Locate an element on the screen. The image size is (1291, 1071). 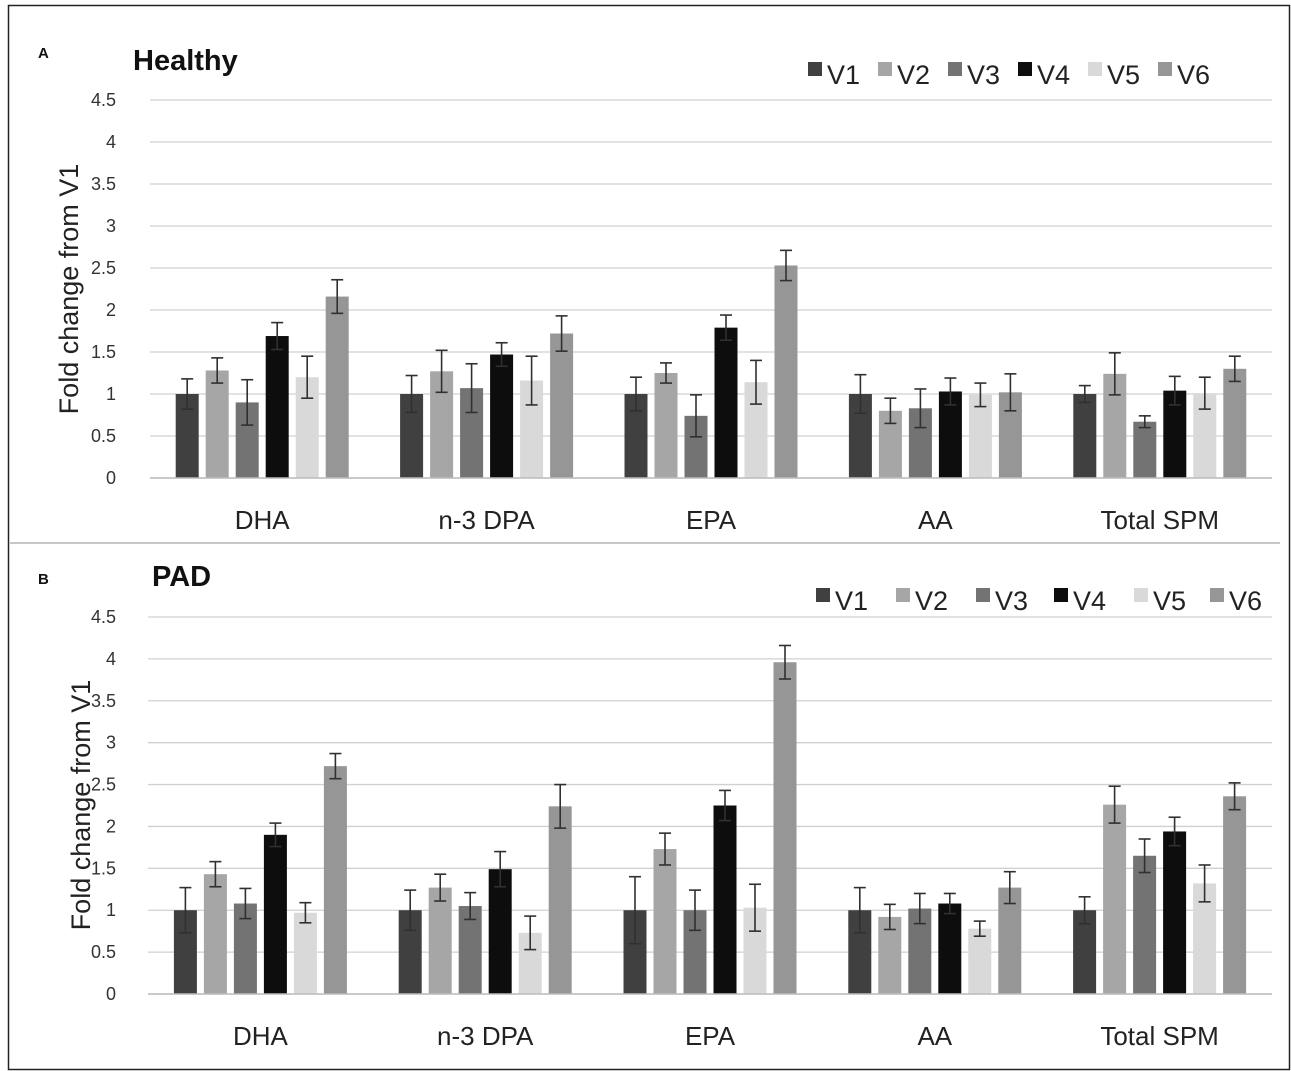
y-tick-label: 2 is located at coordinates (111, 310).